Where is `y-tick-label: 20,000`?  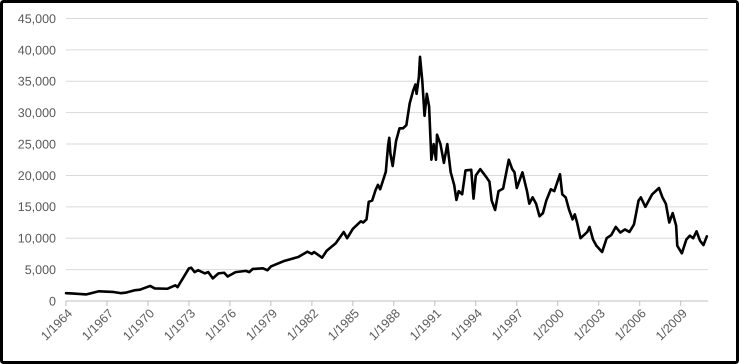 y-tick-label: 20,000 is located at coordinates (37, 175).